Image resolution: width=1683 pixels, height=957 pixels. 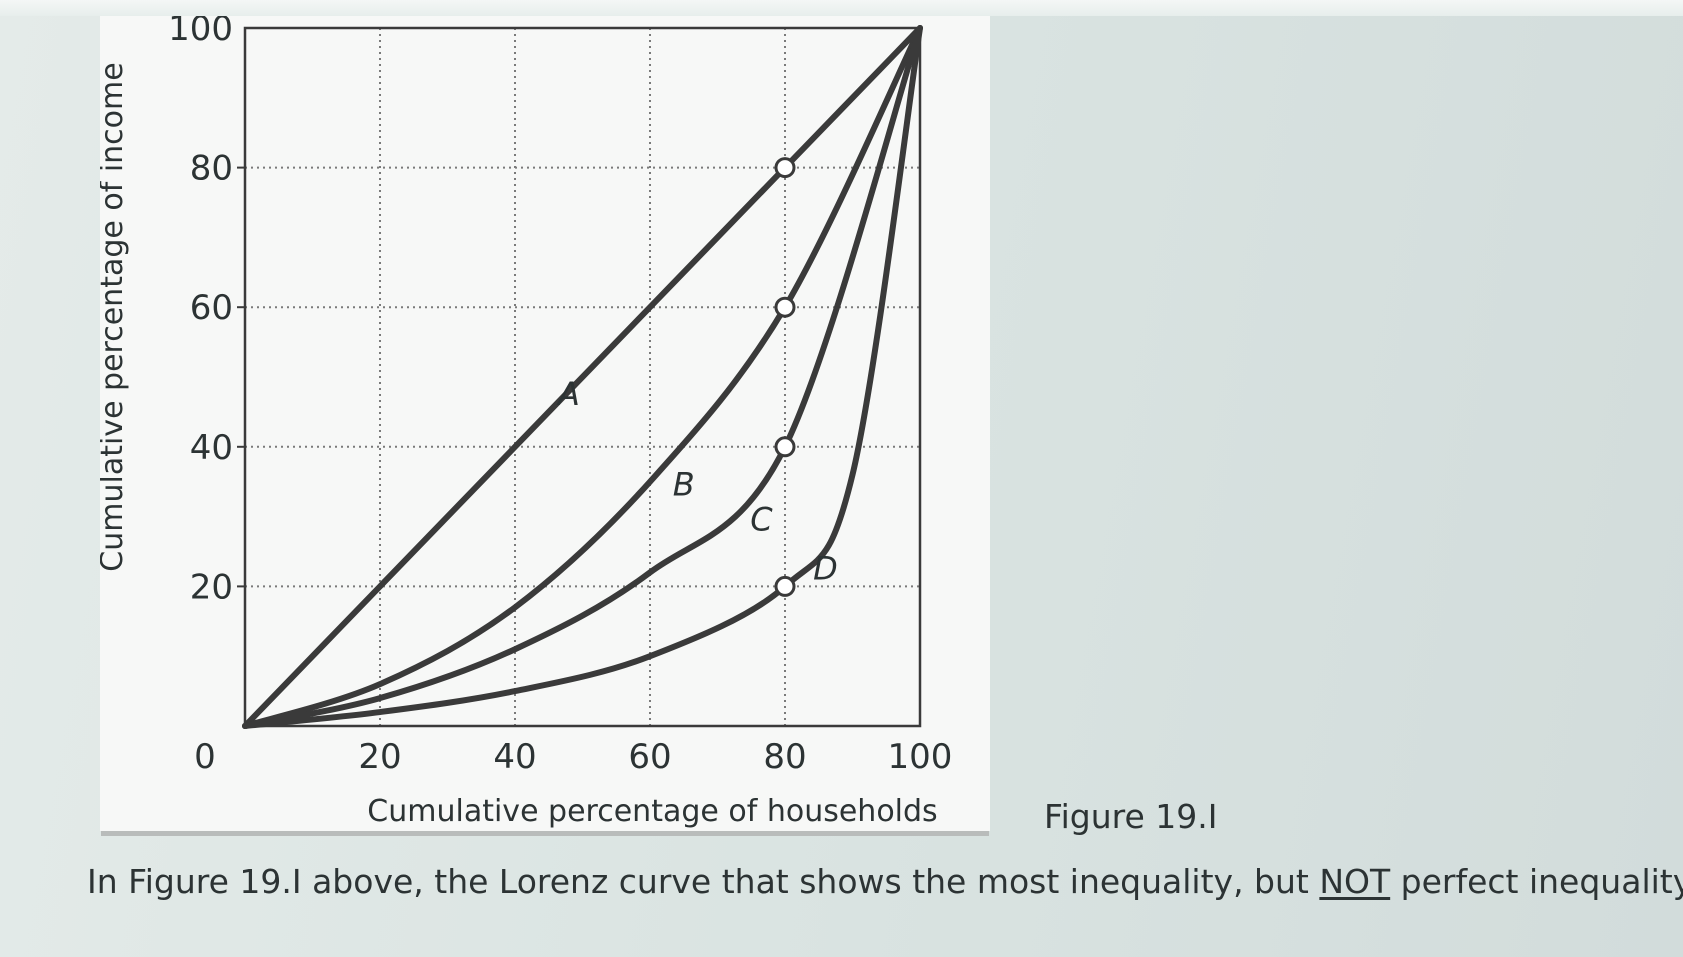 What do you see at coordinates (652, 811) in the screenshot?
I see `x-axis-title: Cumulative percentage of households` at bounding box center [652, 811].